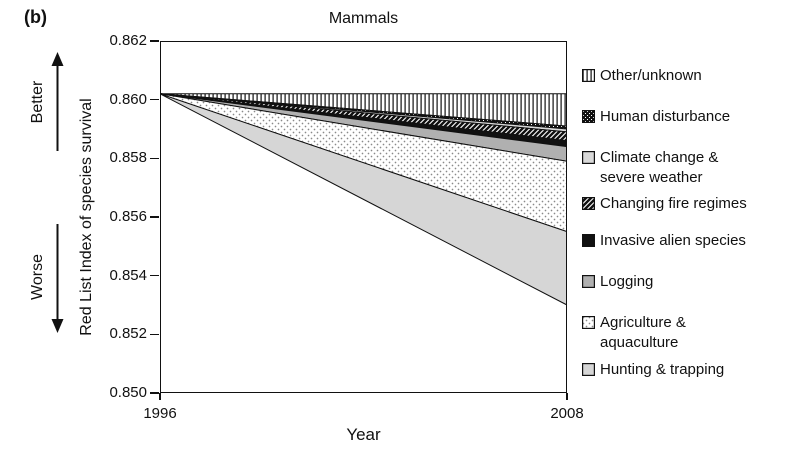 This screenshot has width=800, height=458. What do you see at coordinates (363, 434) in the screenshot?
I see `x-axis-label: Year` at bounding box center [363, 434].